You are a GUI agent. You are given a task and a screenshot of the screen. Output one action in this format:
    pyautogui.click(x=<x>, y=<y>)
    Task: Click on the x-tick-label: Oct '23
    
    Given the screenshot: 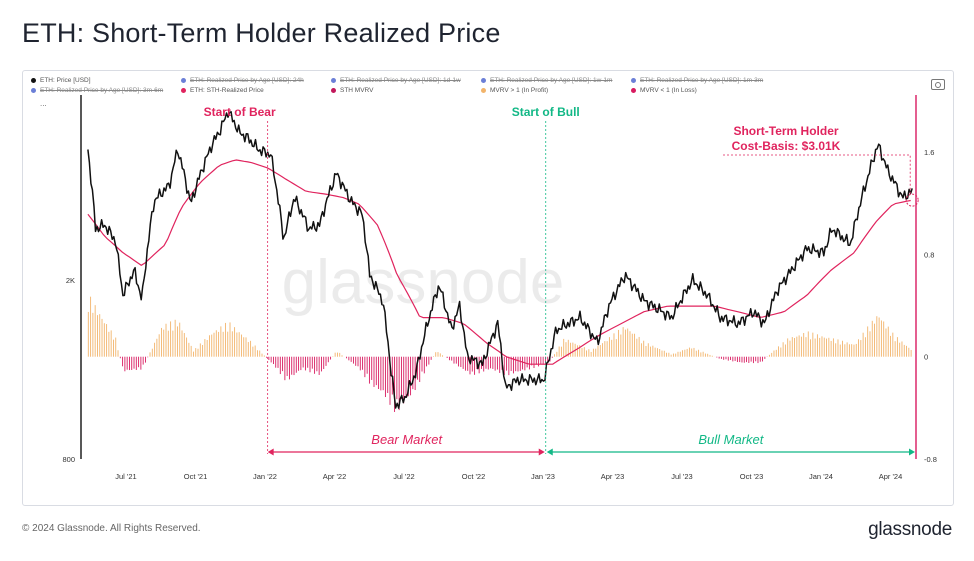 What is the action you would take?
    pyautogui.click(x=752, y=476)
    